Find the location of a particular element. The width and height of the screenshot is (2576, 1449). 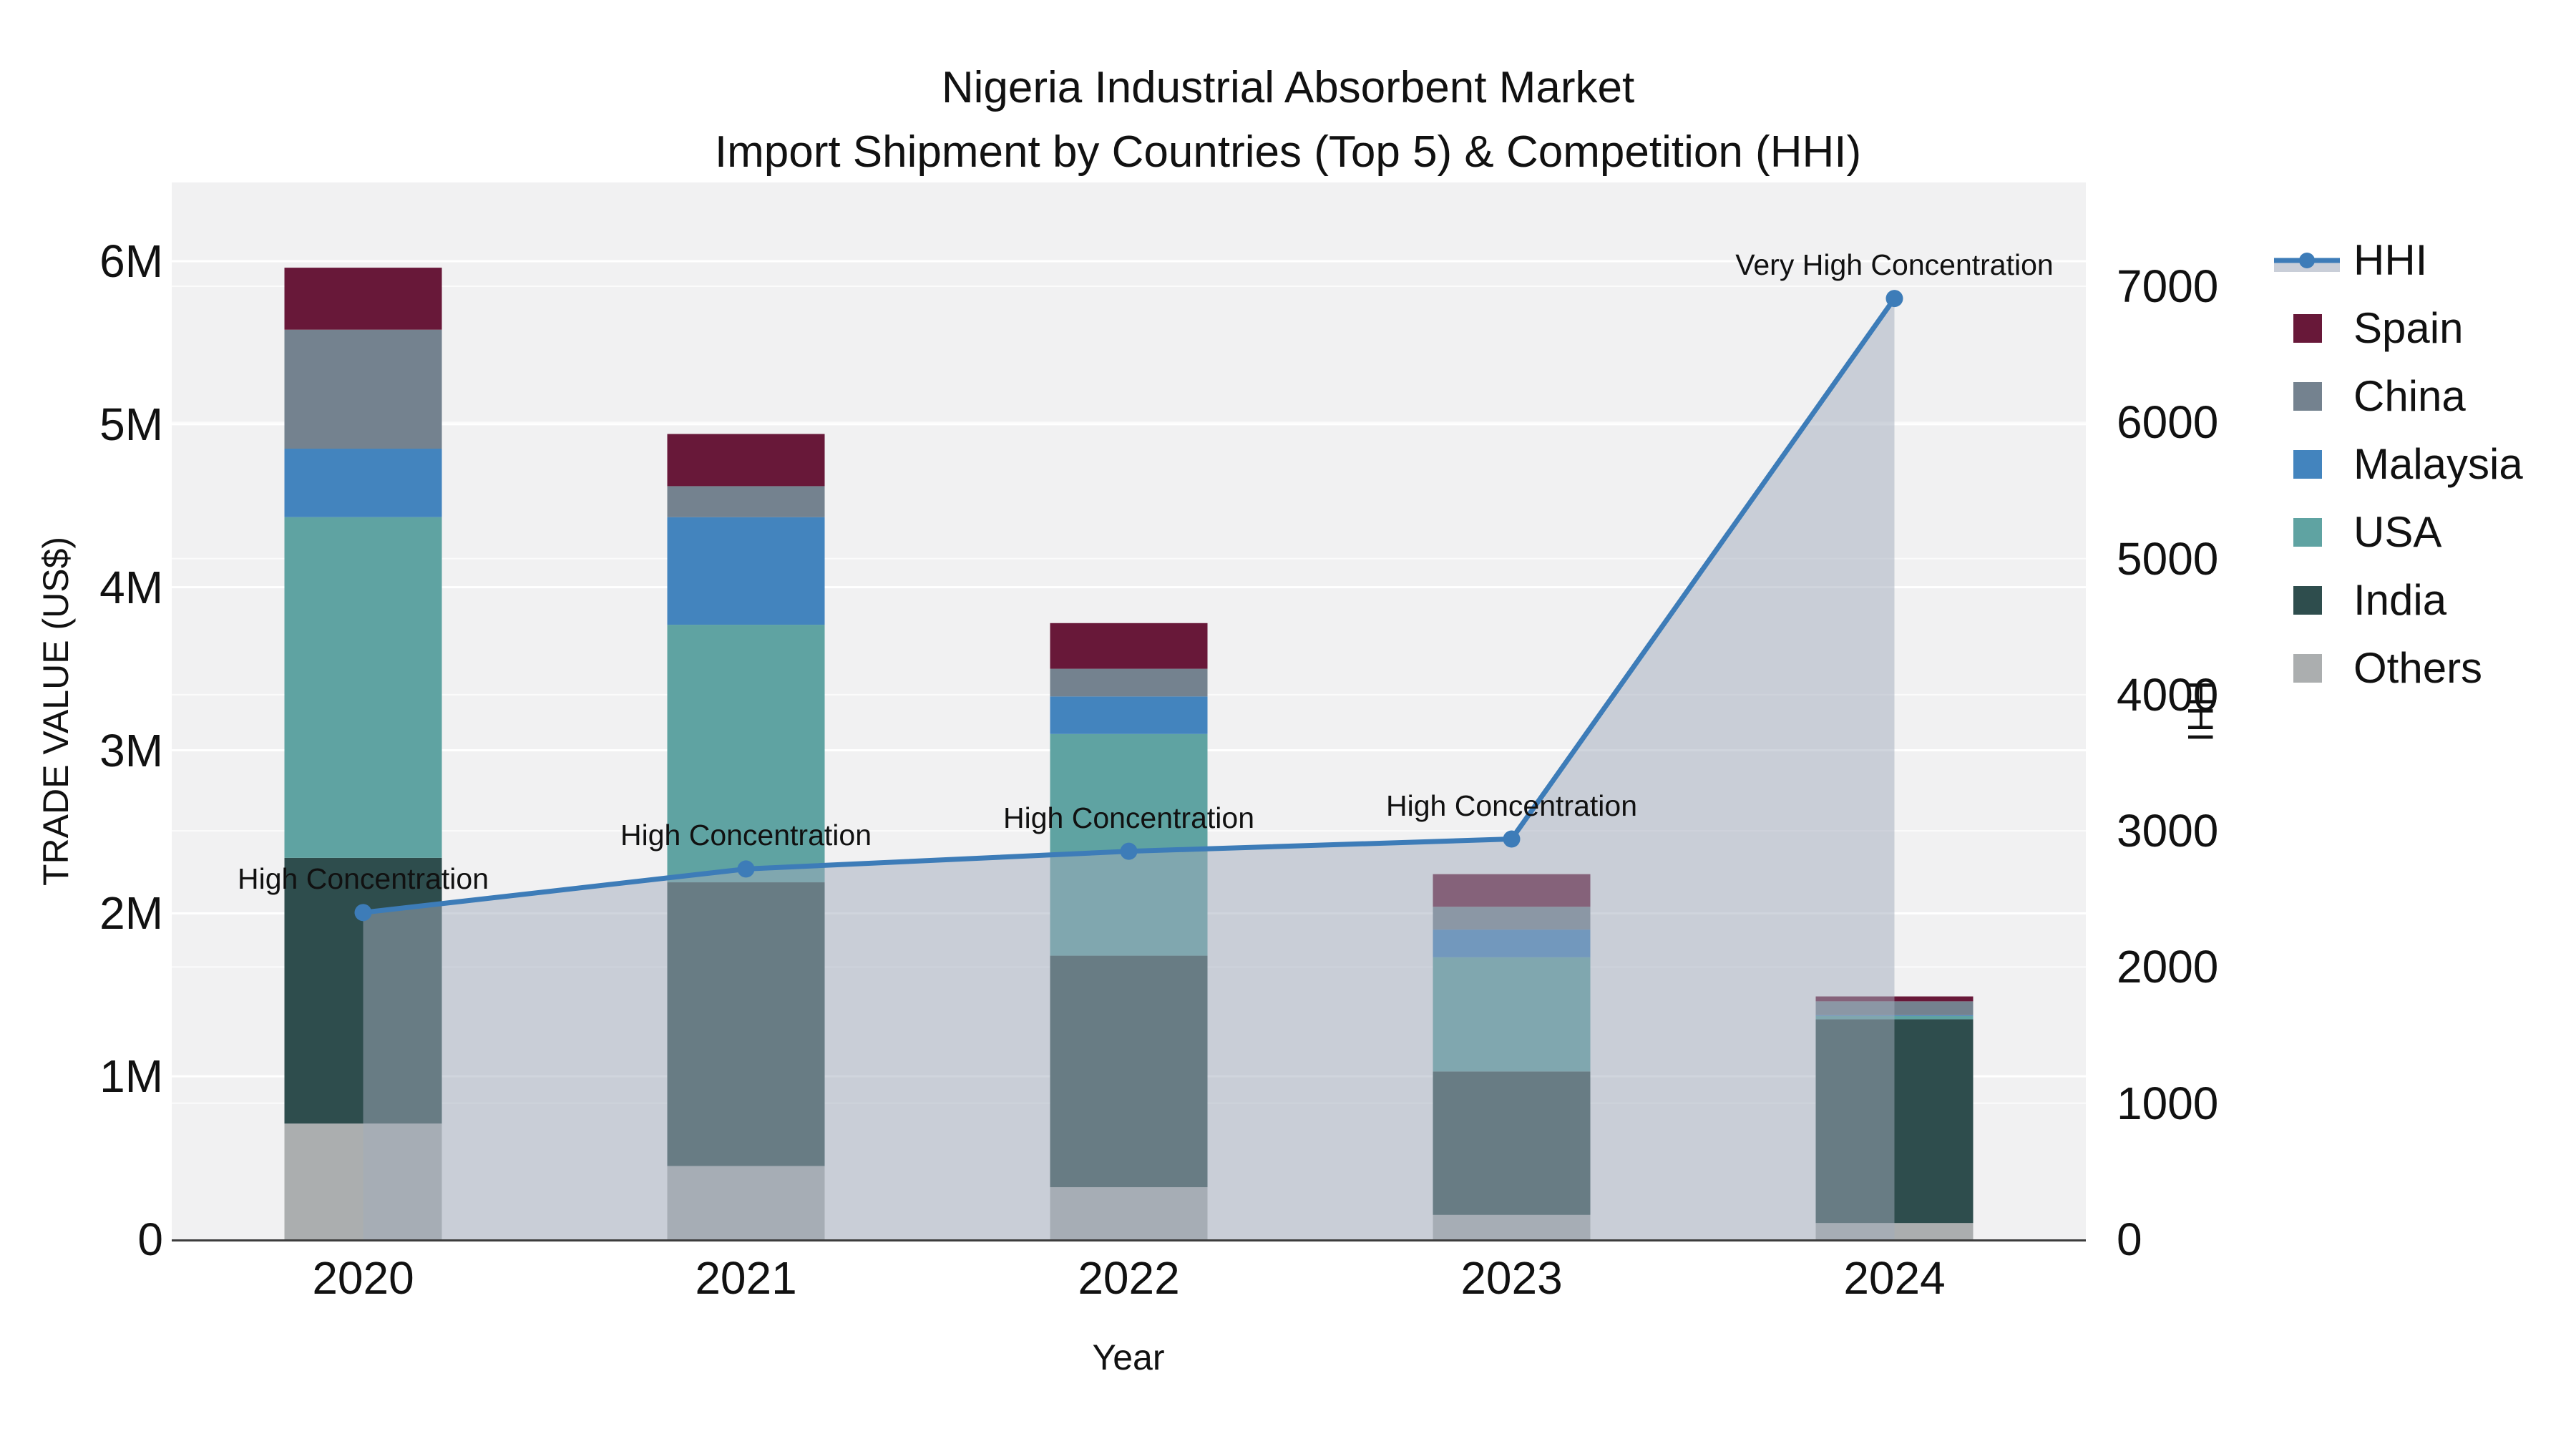

legend-label-malaysia: Malaysia is located at coordinates (2438, 464).